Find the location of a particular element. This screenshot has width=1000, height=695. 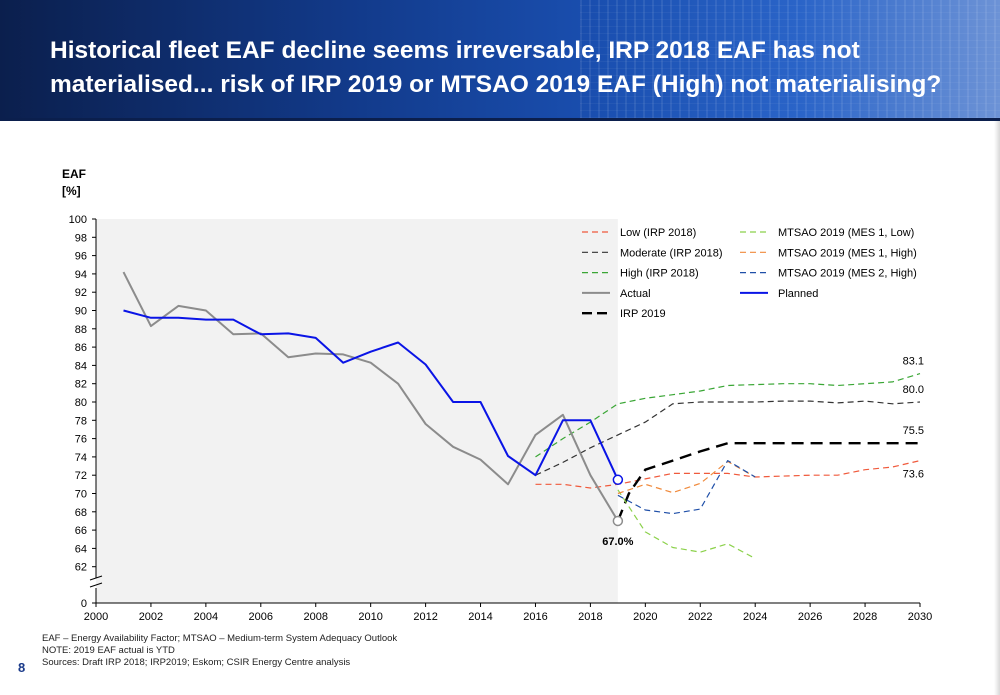

y-tick-label: 88 is located at coordinates (81, 330).